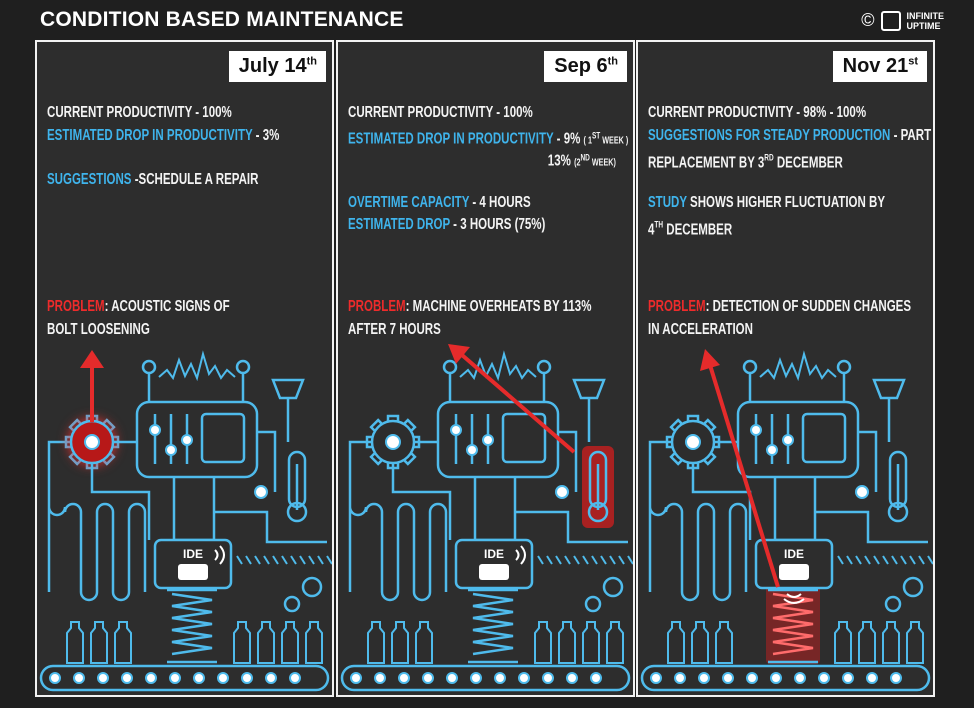  Describe the element at coordinates (875, 66) in the screenshot. I see `date-text: Nov 21` at that location.